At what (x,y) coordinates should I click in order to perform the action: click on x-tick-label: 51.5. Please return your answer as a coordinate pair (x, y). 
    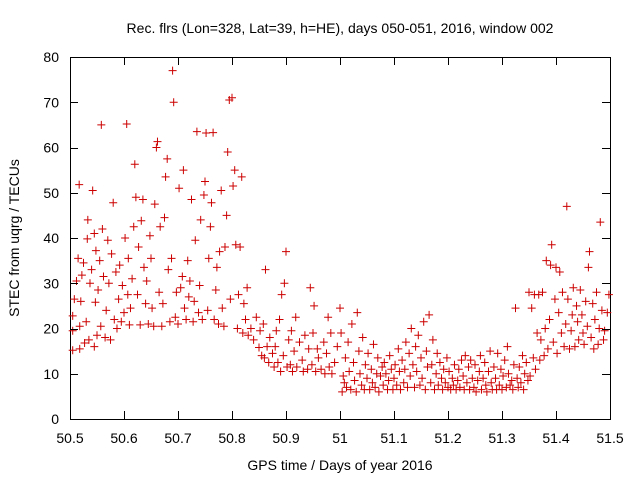
    Looking at the image, I should click on (609, 438).